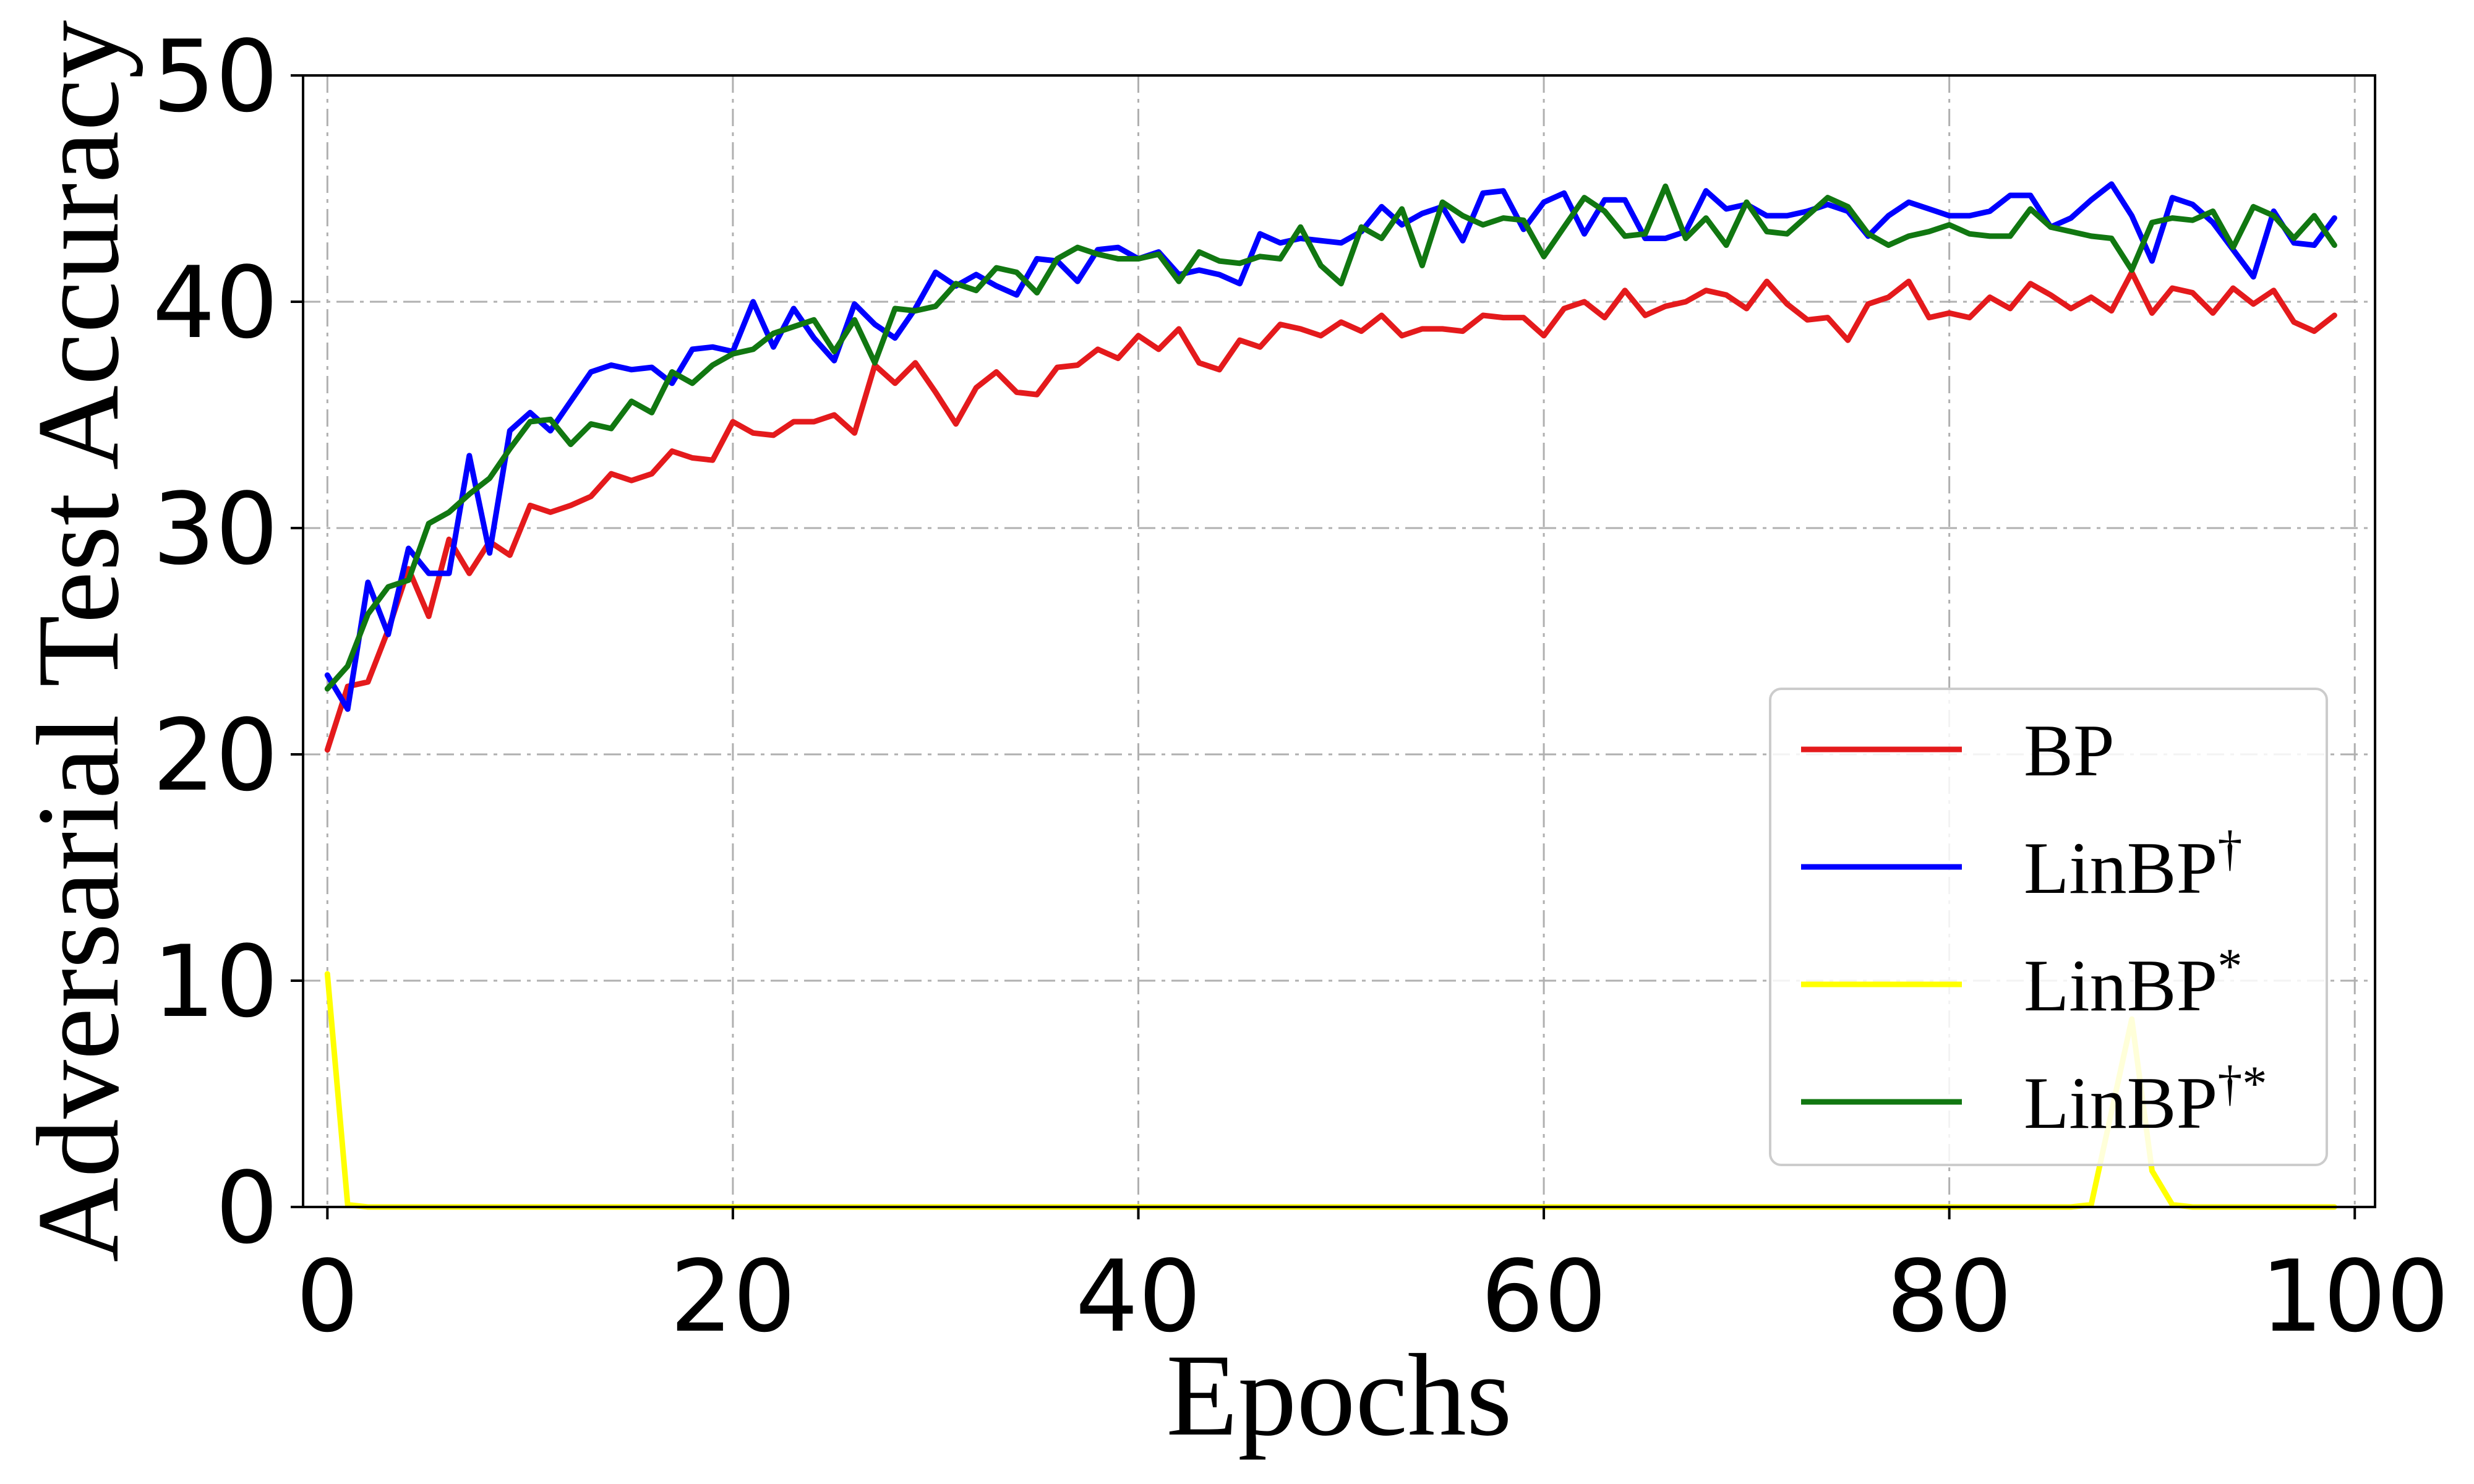  I want to click on legend-label-superscript: †, so click(2229, 849).